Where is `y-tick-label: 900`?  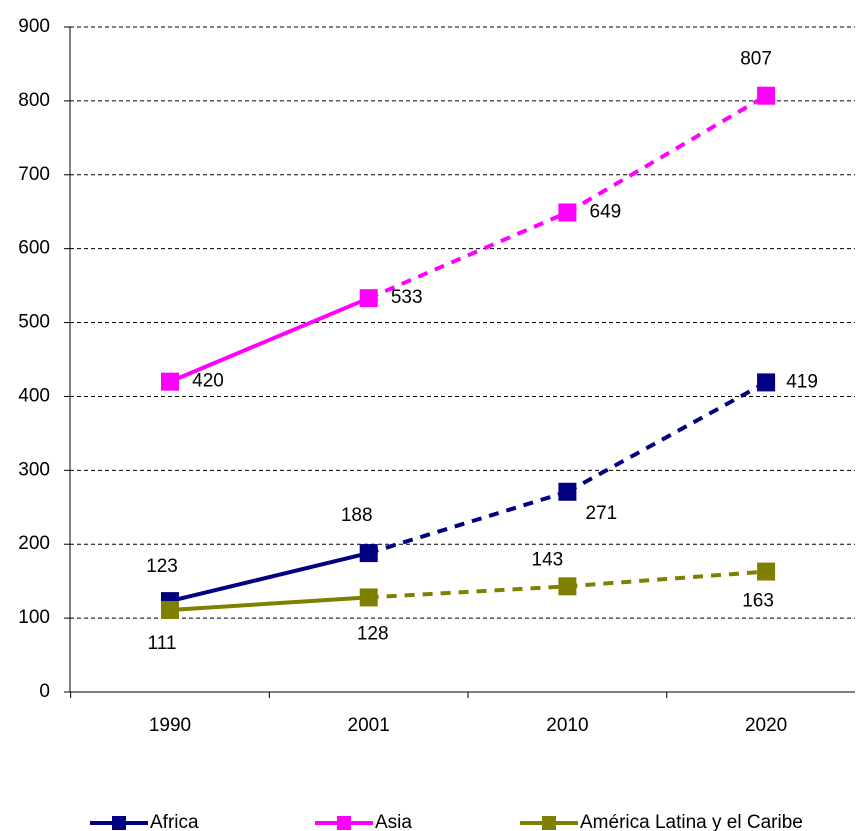
y-tick-label: 900 is located at coordinates (34, 26).